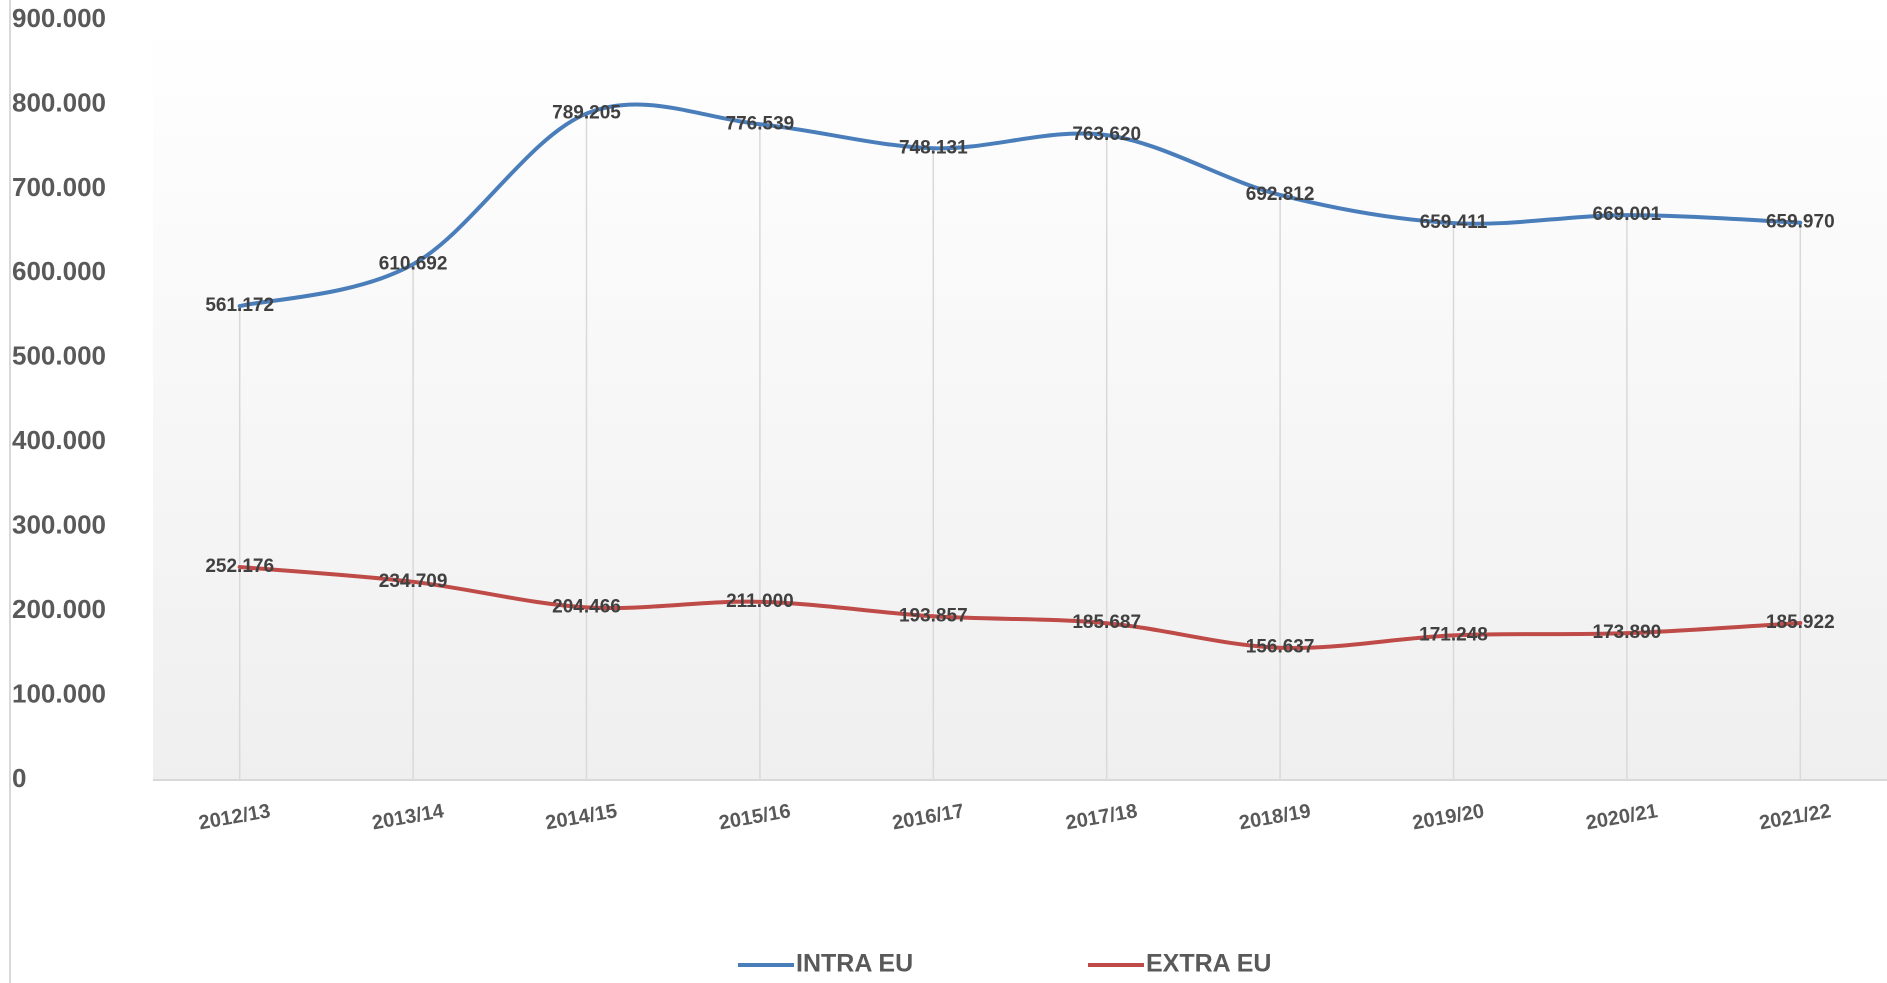 Image resolution: width=1887 pixels, height=983 pixels. I want to click on data-label: 204.466, so click(586, 606).